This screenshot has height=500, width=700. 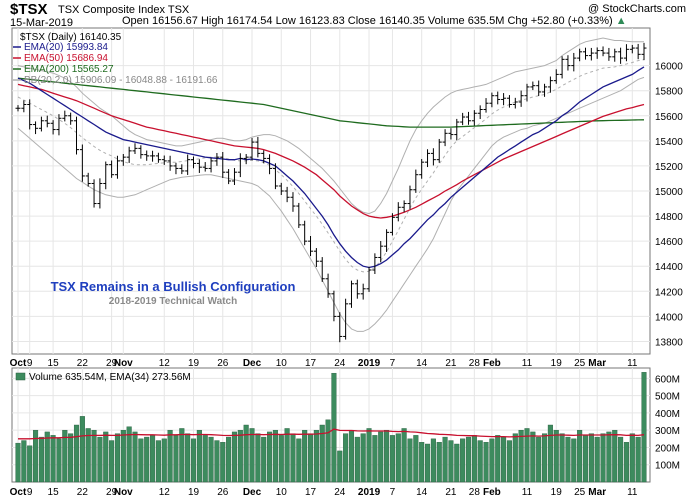 I want to click on x-tick-label-bottom: 2019, so click(x=369, y=492).